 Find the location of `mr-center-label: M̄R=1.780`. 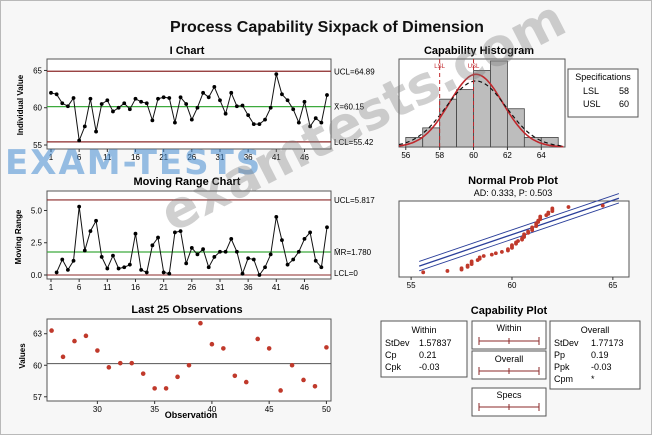

mr-center-label: M̄R=1.780 is located at coordinates (353, 252).